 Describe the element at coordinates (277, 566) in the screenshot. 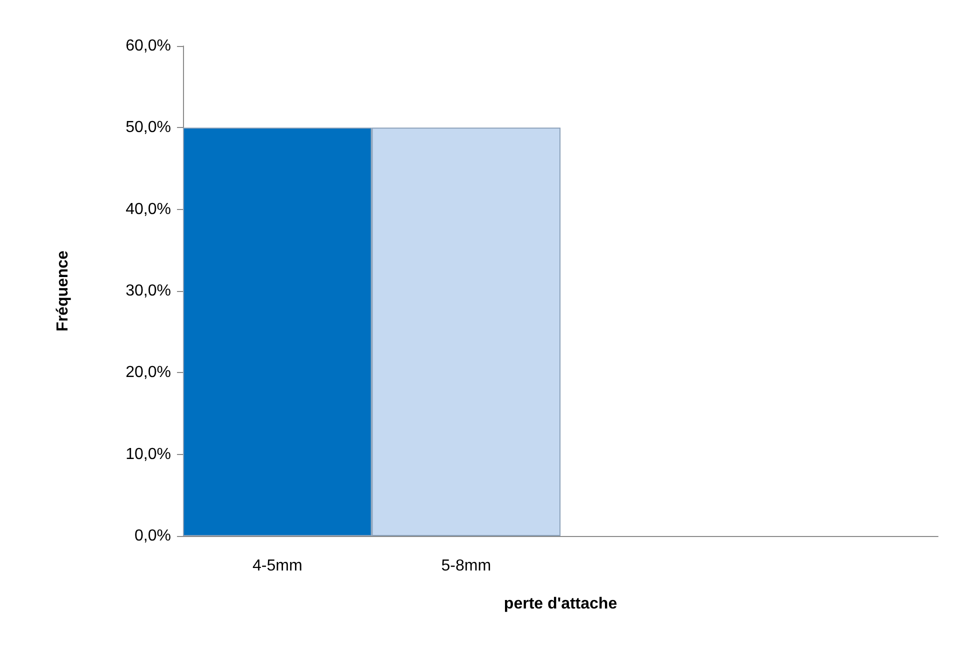

I see `x-tick-label: 4-5mm` at that location.